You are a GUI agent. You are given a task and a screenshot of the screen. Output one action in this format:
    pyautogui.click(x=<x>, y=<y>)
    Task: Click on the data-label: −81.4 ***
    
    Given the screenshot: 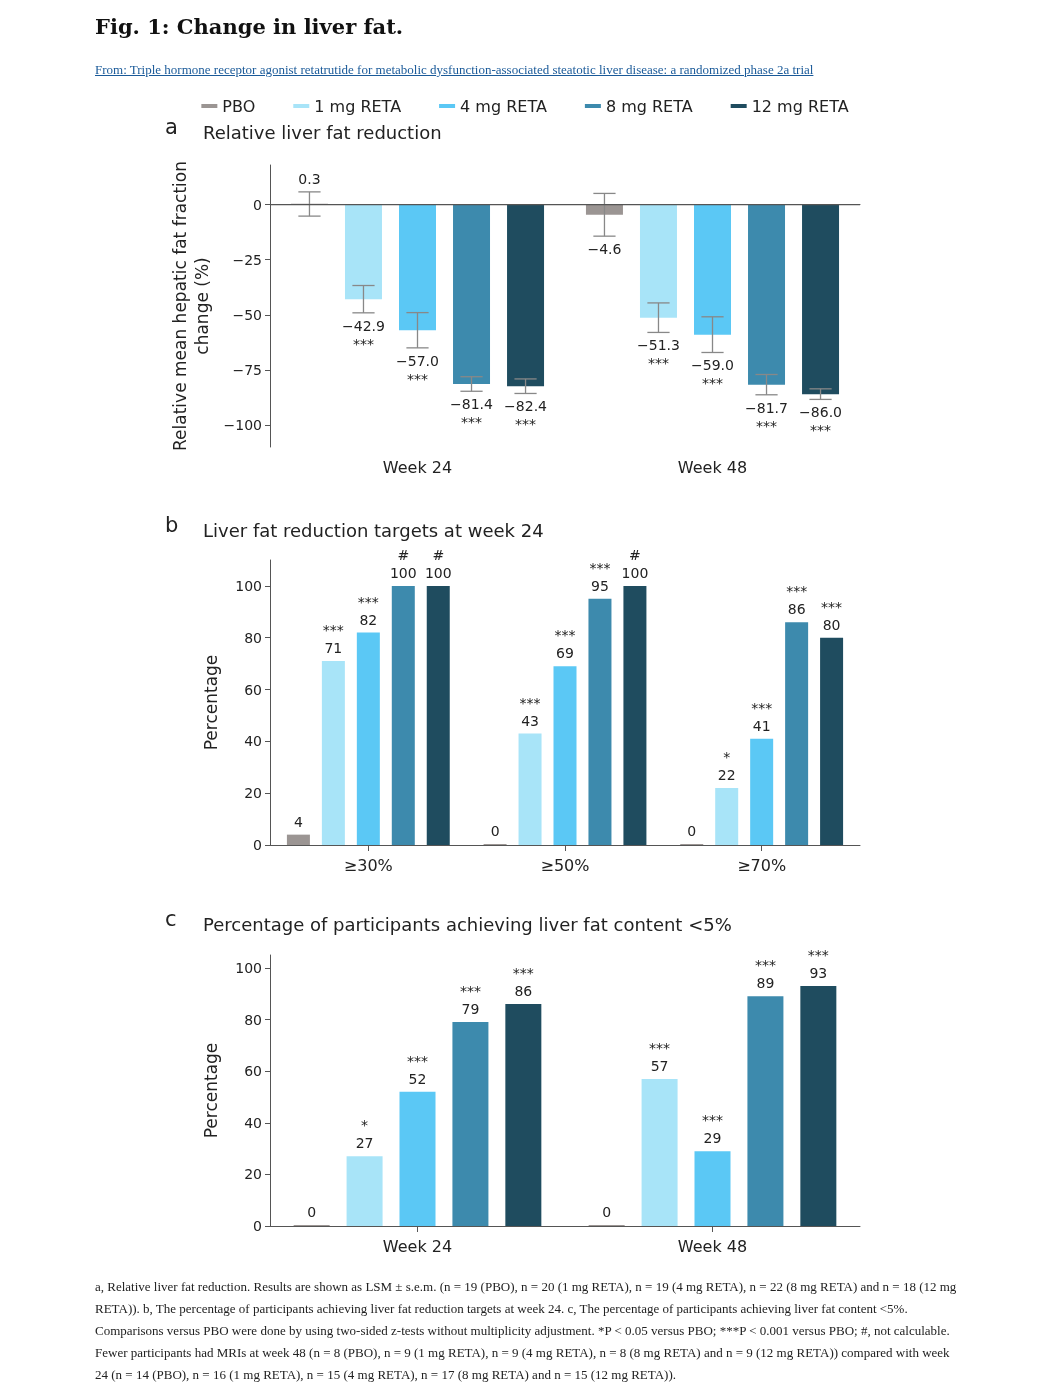 What is the action you would take?
    pyautogui.click(x=472, y=413)
    